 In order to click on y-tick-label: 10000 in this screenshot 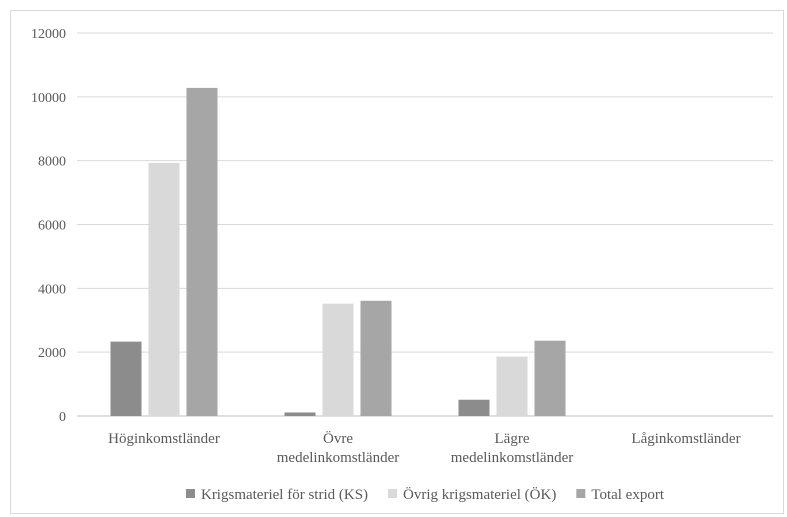, I will do `click(48, 98)`.